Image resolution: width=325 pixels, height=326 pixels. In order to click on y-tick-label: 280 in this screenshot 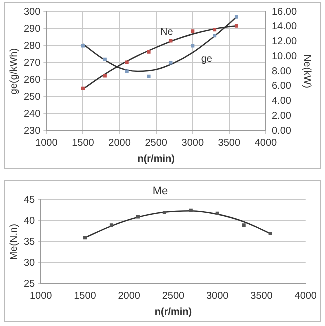, I will do `click(33, 46)`.